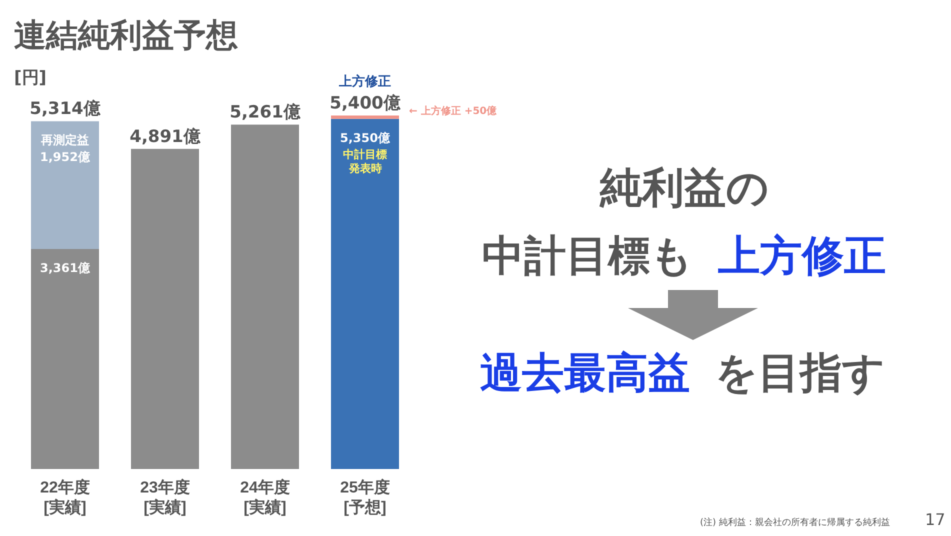 The width and height of the screenshot is (951, 536). I want to click on x-tick-label: 24年度 [実績], so click(265, 497).